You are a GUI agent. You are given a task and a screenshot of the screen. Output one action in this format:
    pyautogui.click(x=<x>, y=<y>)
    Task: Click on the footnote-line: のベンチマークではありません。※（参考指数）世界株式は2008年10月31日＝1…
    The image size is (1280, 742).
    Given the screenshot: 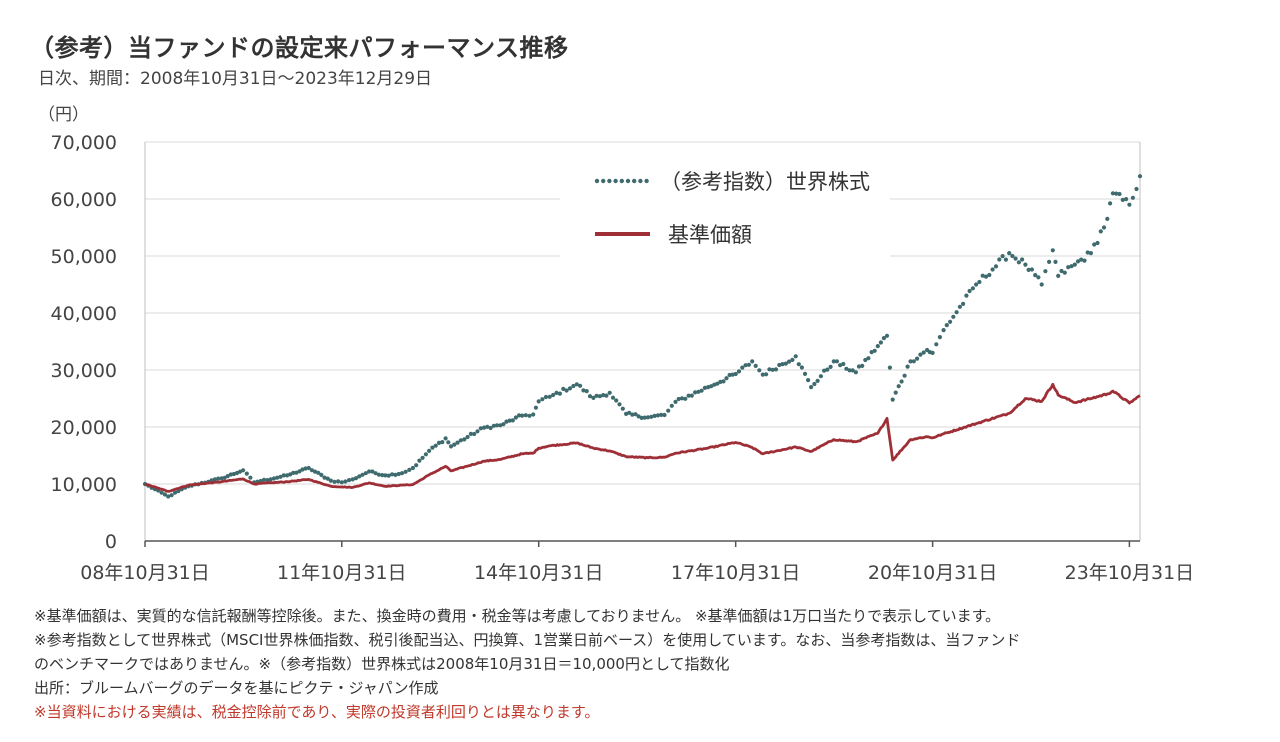 What is the action you would take?
    pyautogui.click(x=382, y=664)
    